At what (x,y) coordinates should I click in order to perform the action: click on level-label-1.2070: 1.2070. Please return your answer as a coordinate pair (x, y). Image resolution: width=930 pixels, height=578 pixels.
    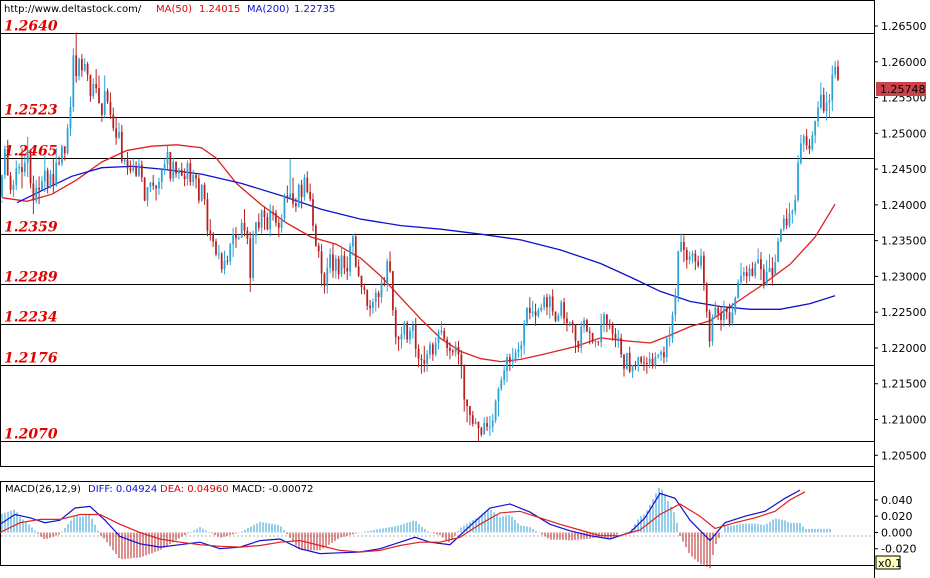
    Looking at the image, I should click on (31, 435).